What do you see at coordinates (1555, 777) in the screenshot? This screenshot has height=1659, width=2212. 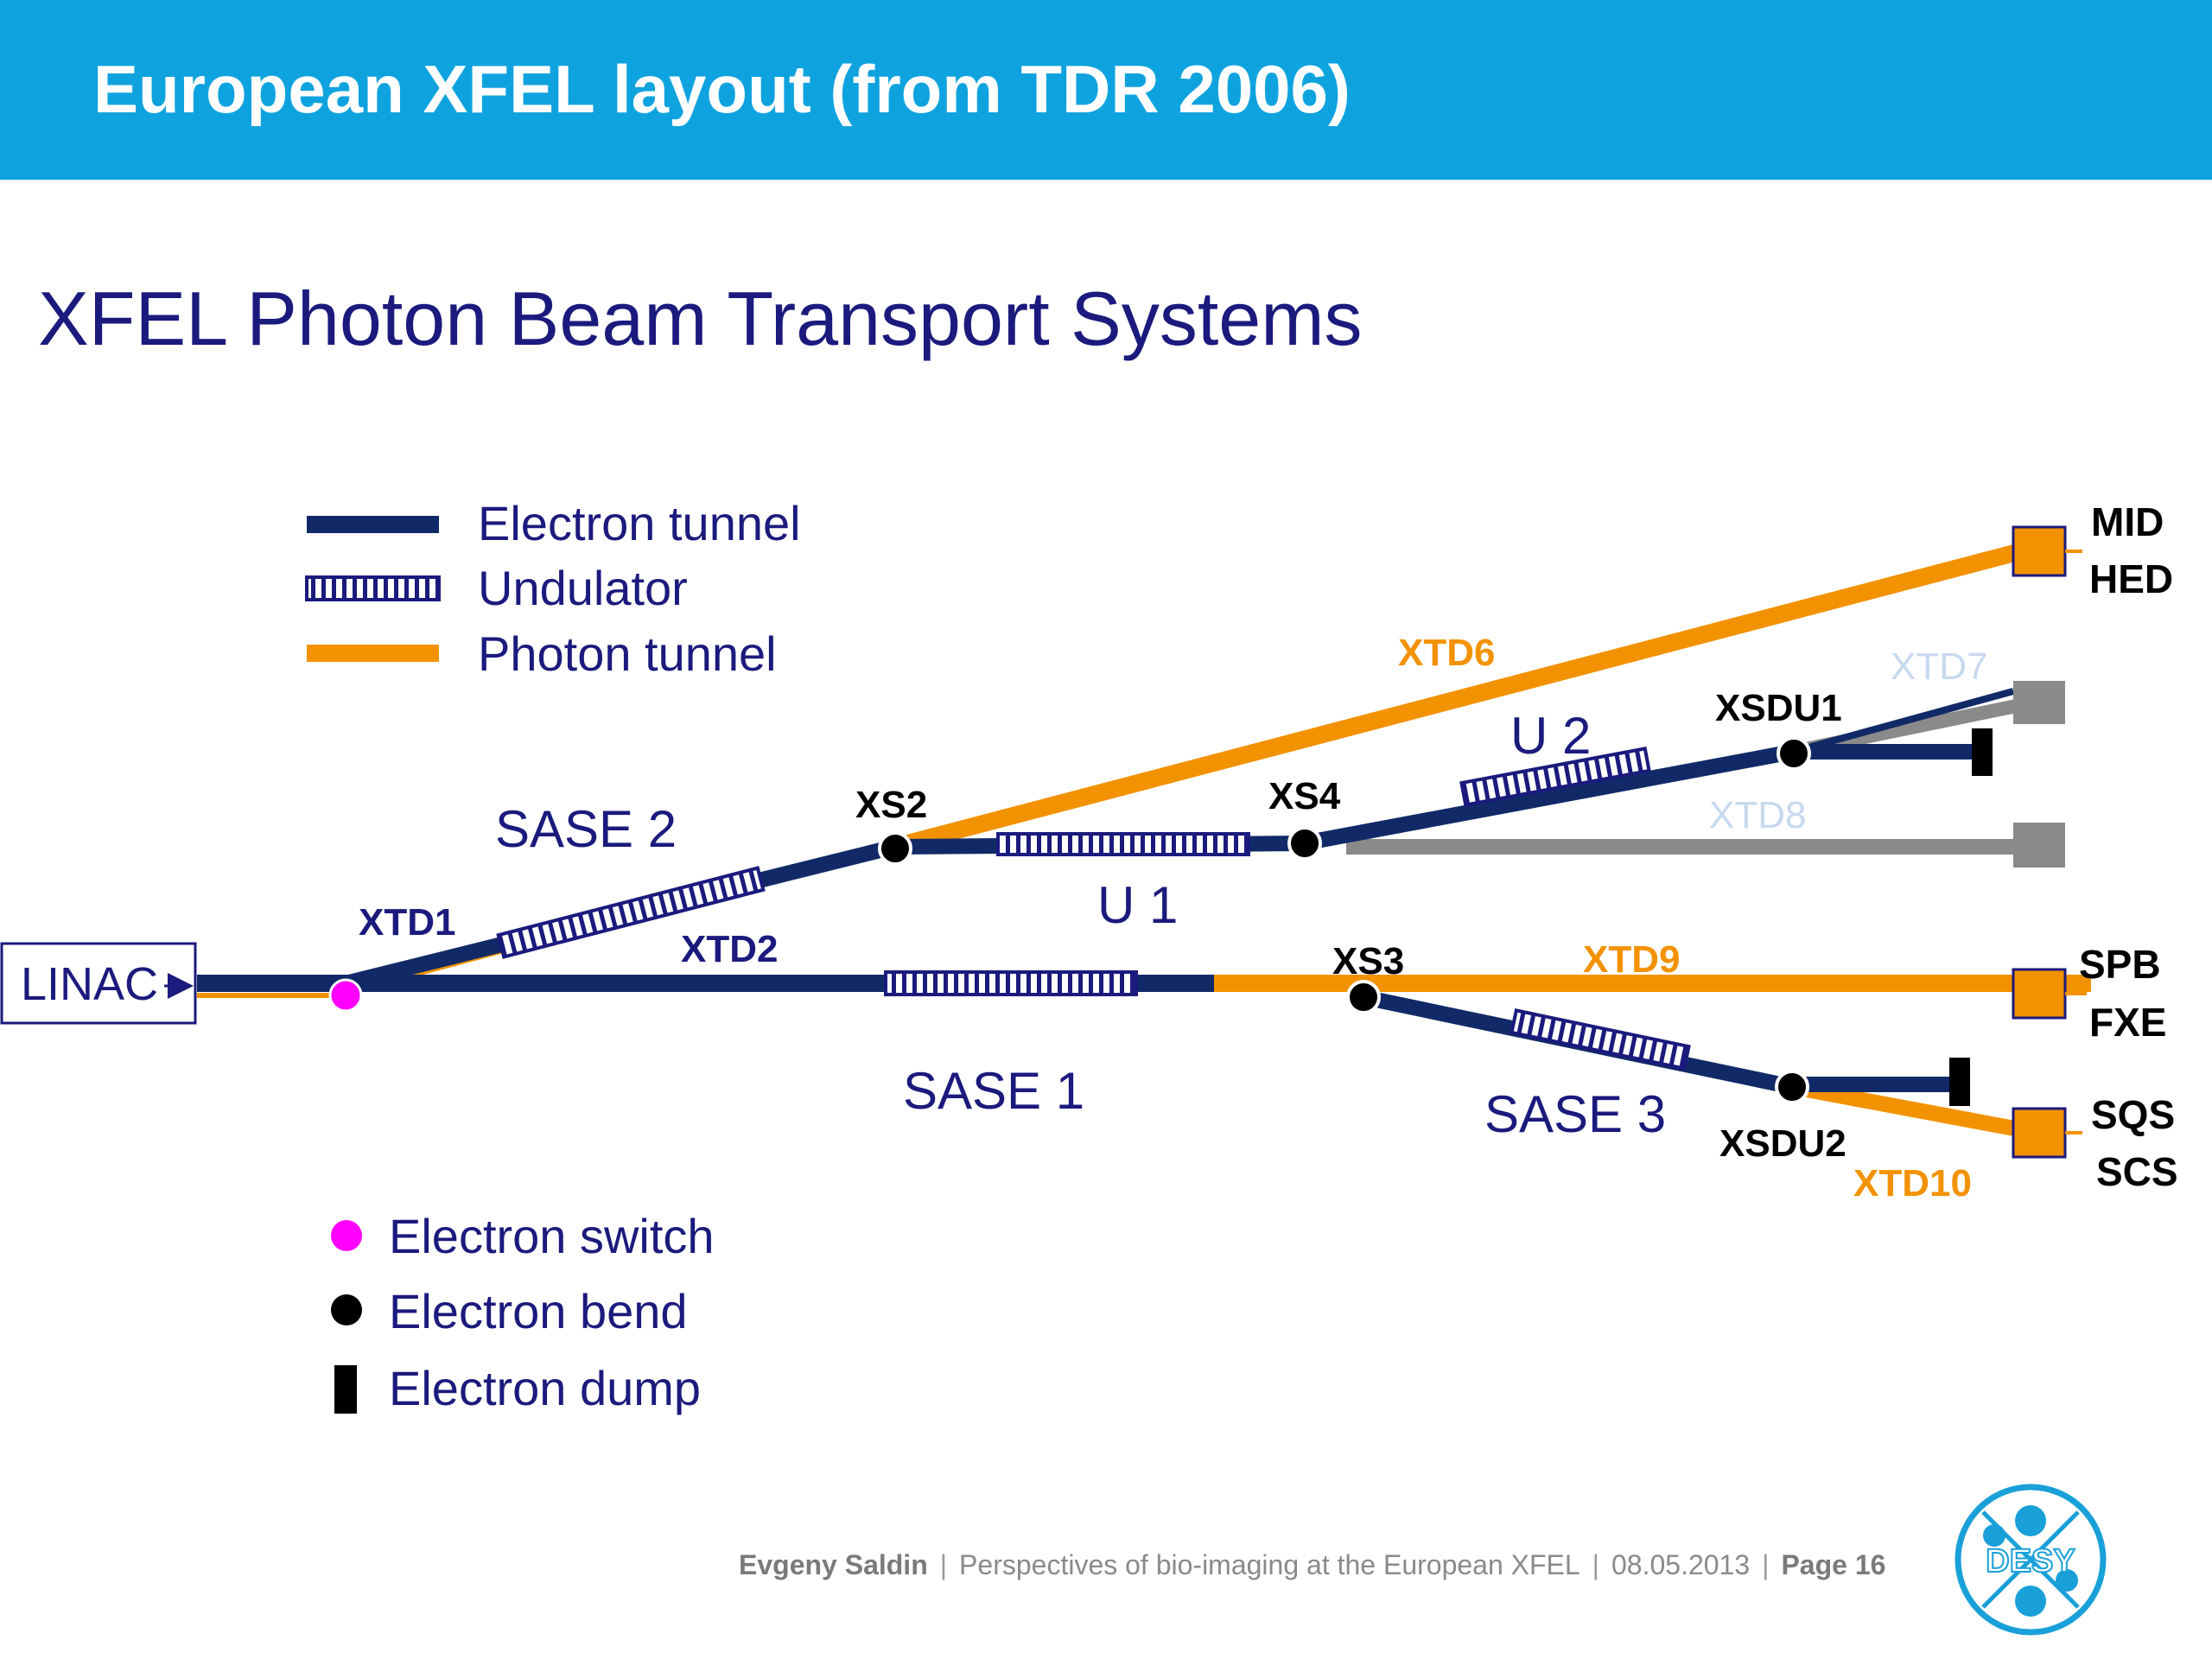 I see `undulator-u2` at bounding box center [1555, 777].